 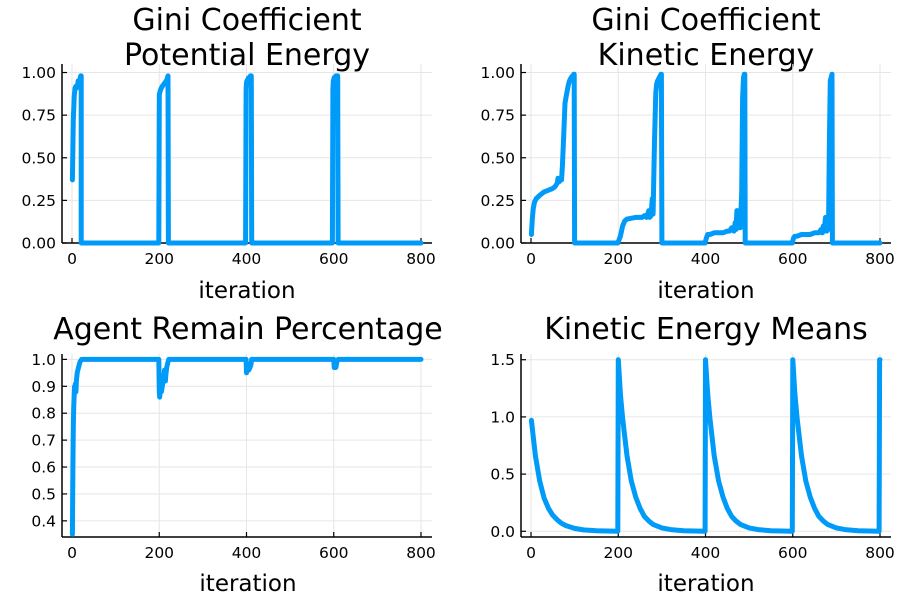 What do you see at coordinates (502, 532) in the screenshot?
I see `y-tick-label: 0.0` at bounding box center [502, 532].